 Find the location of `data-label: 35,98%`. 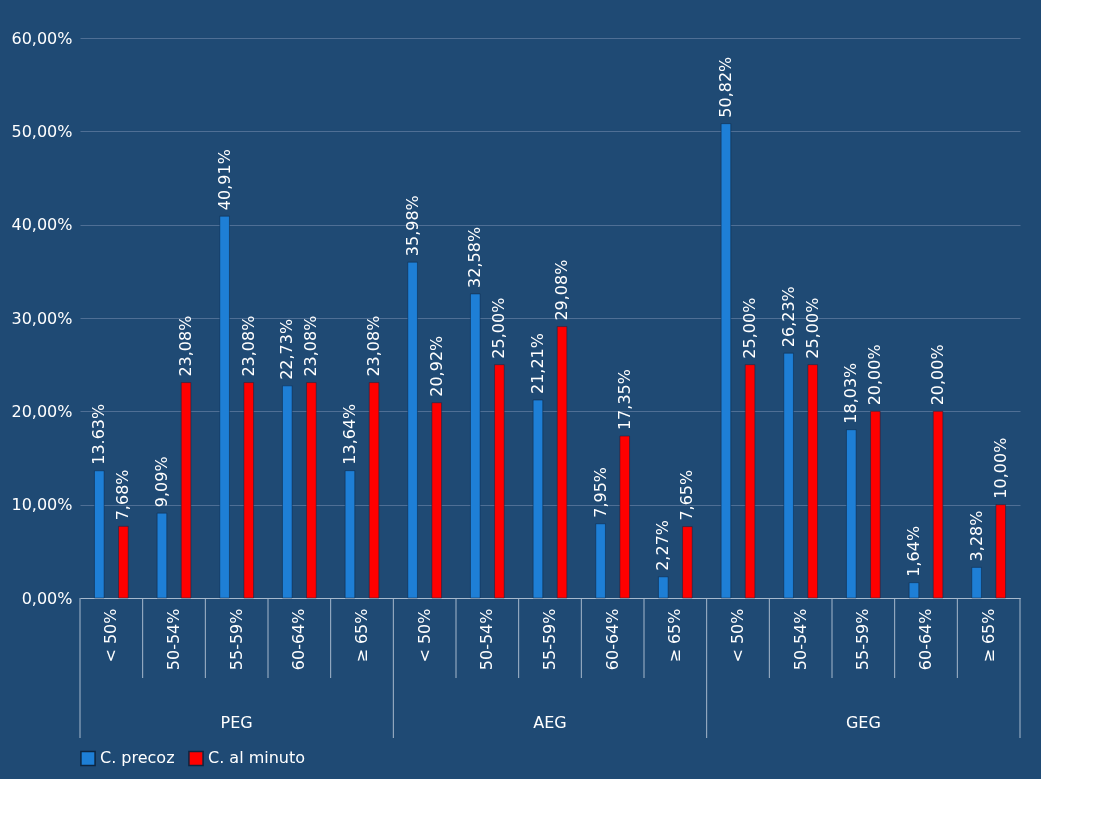

data-label: 35,98% is located at coordinates (412, 226).